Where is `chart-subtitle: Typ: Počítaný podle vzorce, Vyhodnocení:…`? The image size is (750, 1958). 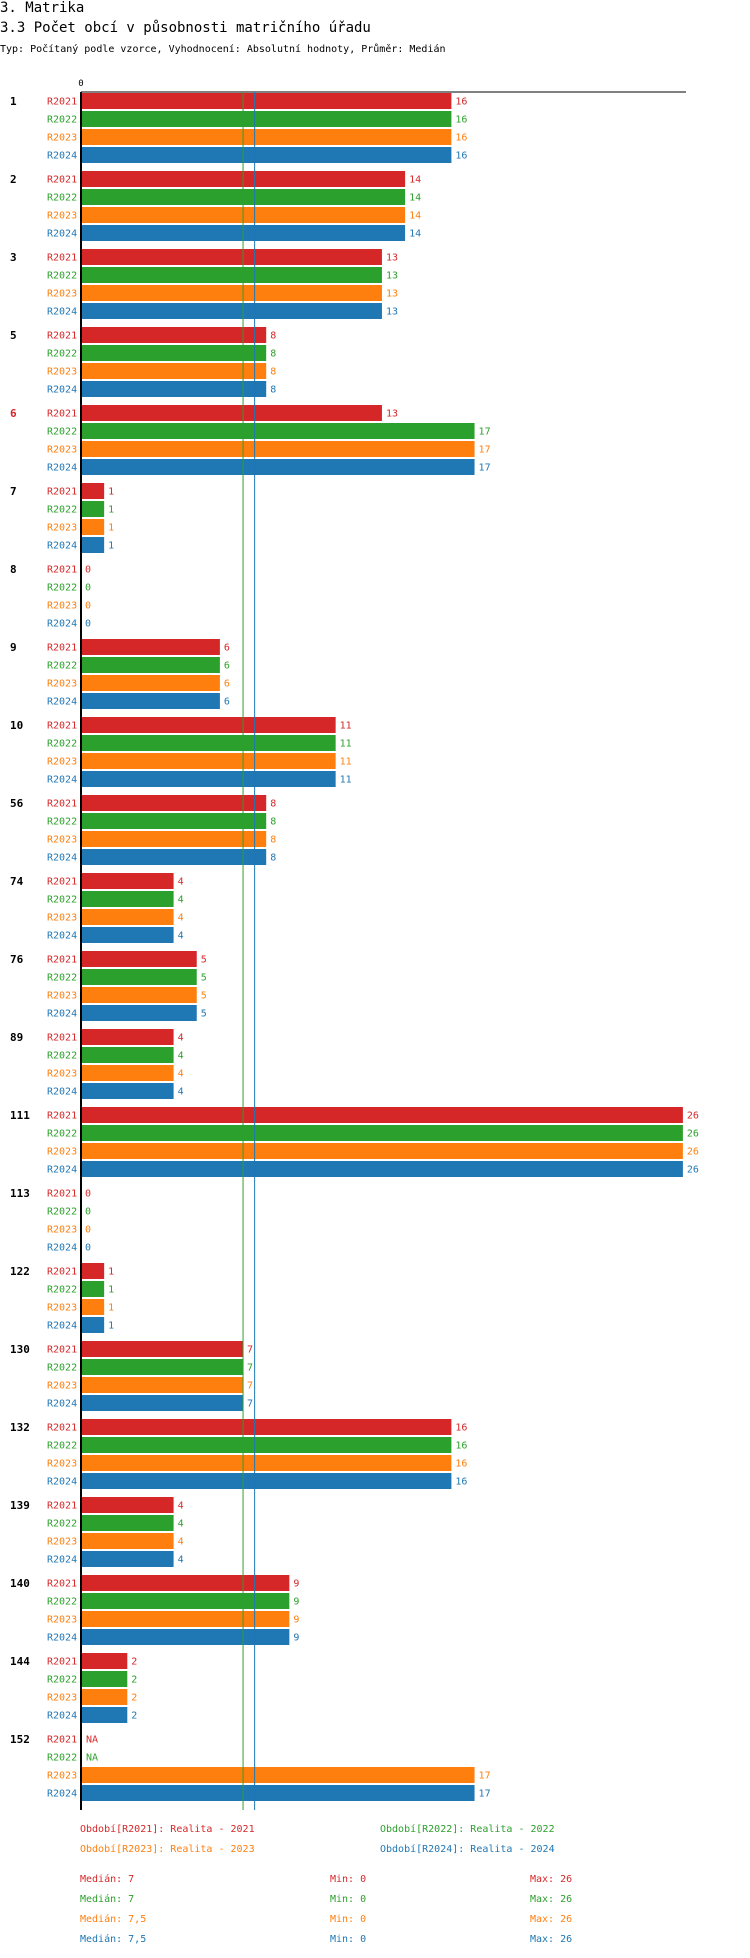 chart-subtitle: Typ: Počítaný podle vzorce, Vyhodnocení:… is located at coordinates (223, 49).